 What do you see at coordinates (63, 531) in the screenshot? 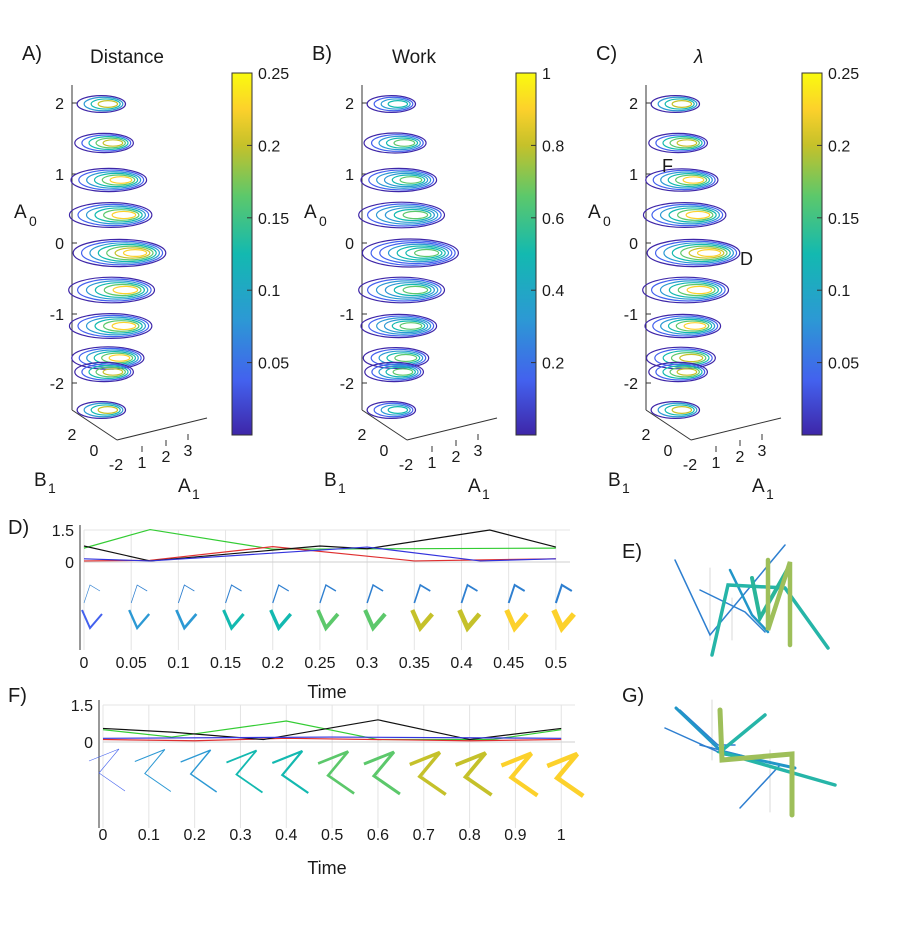
I see `y-tick-label: 1.5` at bounding box center [63, 531].